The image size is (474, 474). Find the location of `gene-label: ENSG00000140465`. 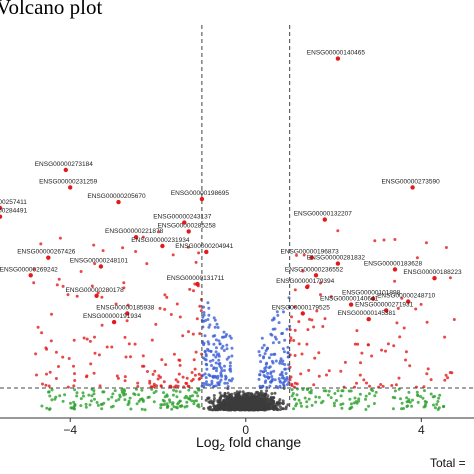

gene-label: ENSG00000140465 is located at coordinates (336, 53).